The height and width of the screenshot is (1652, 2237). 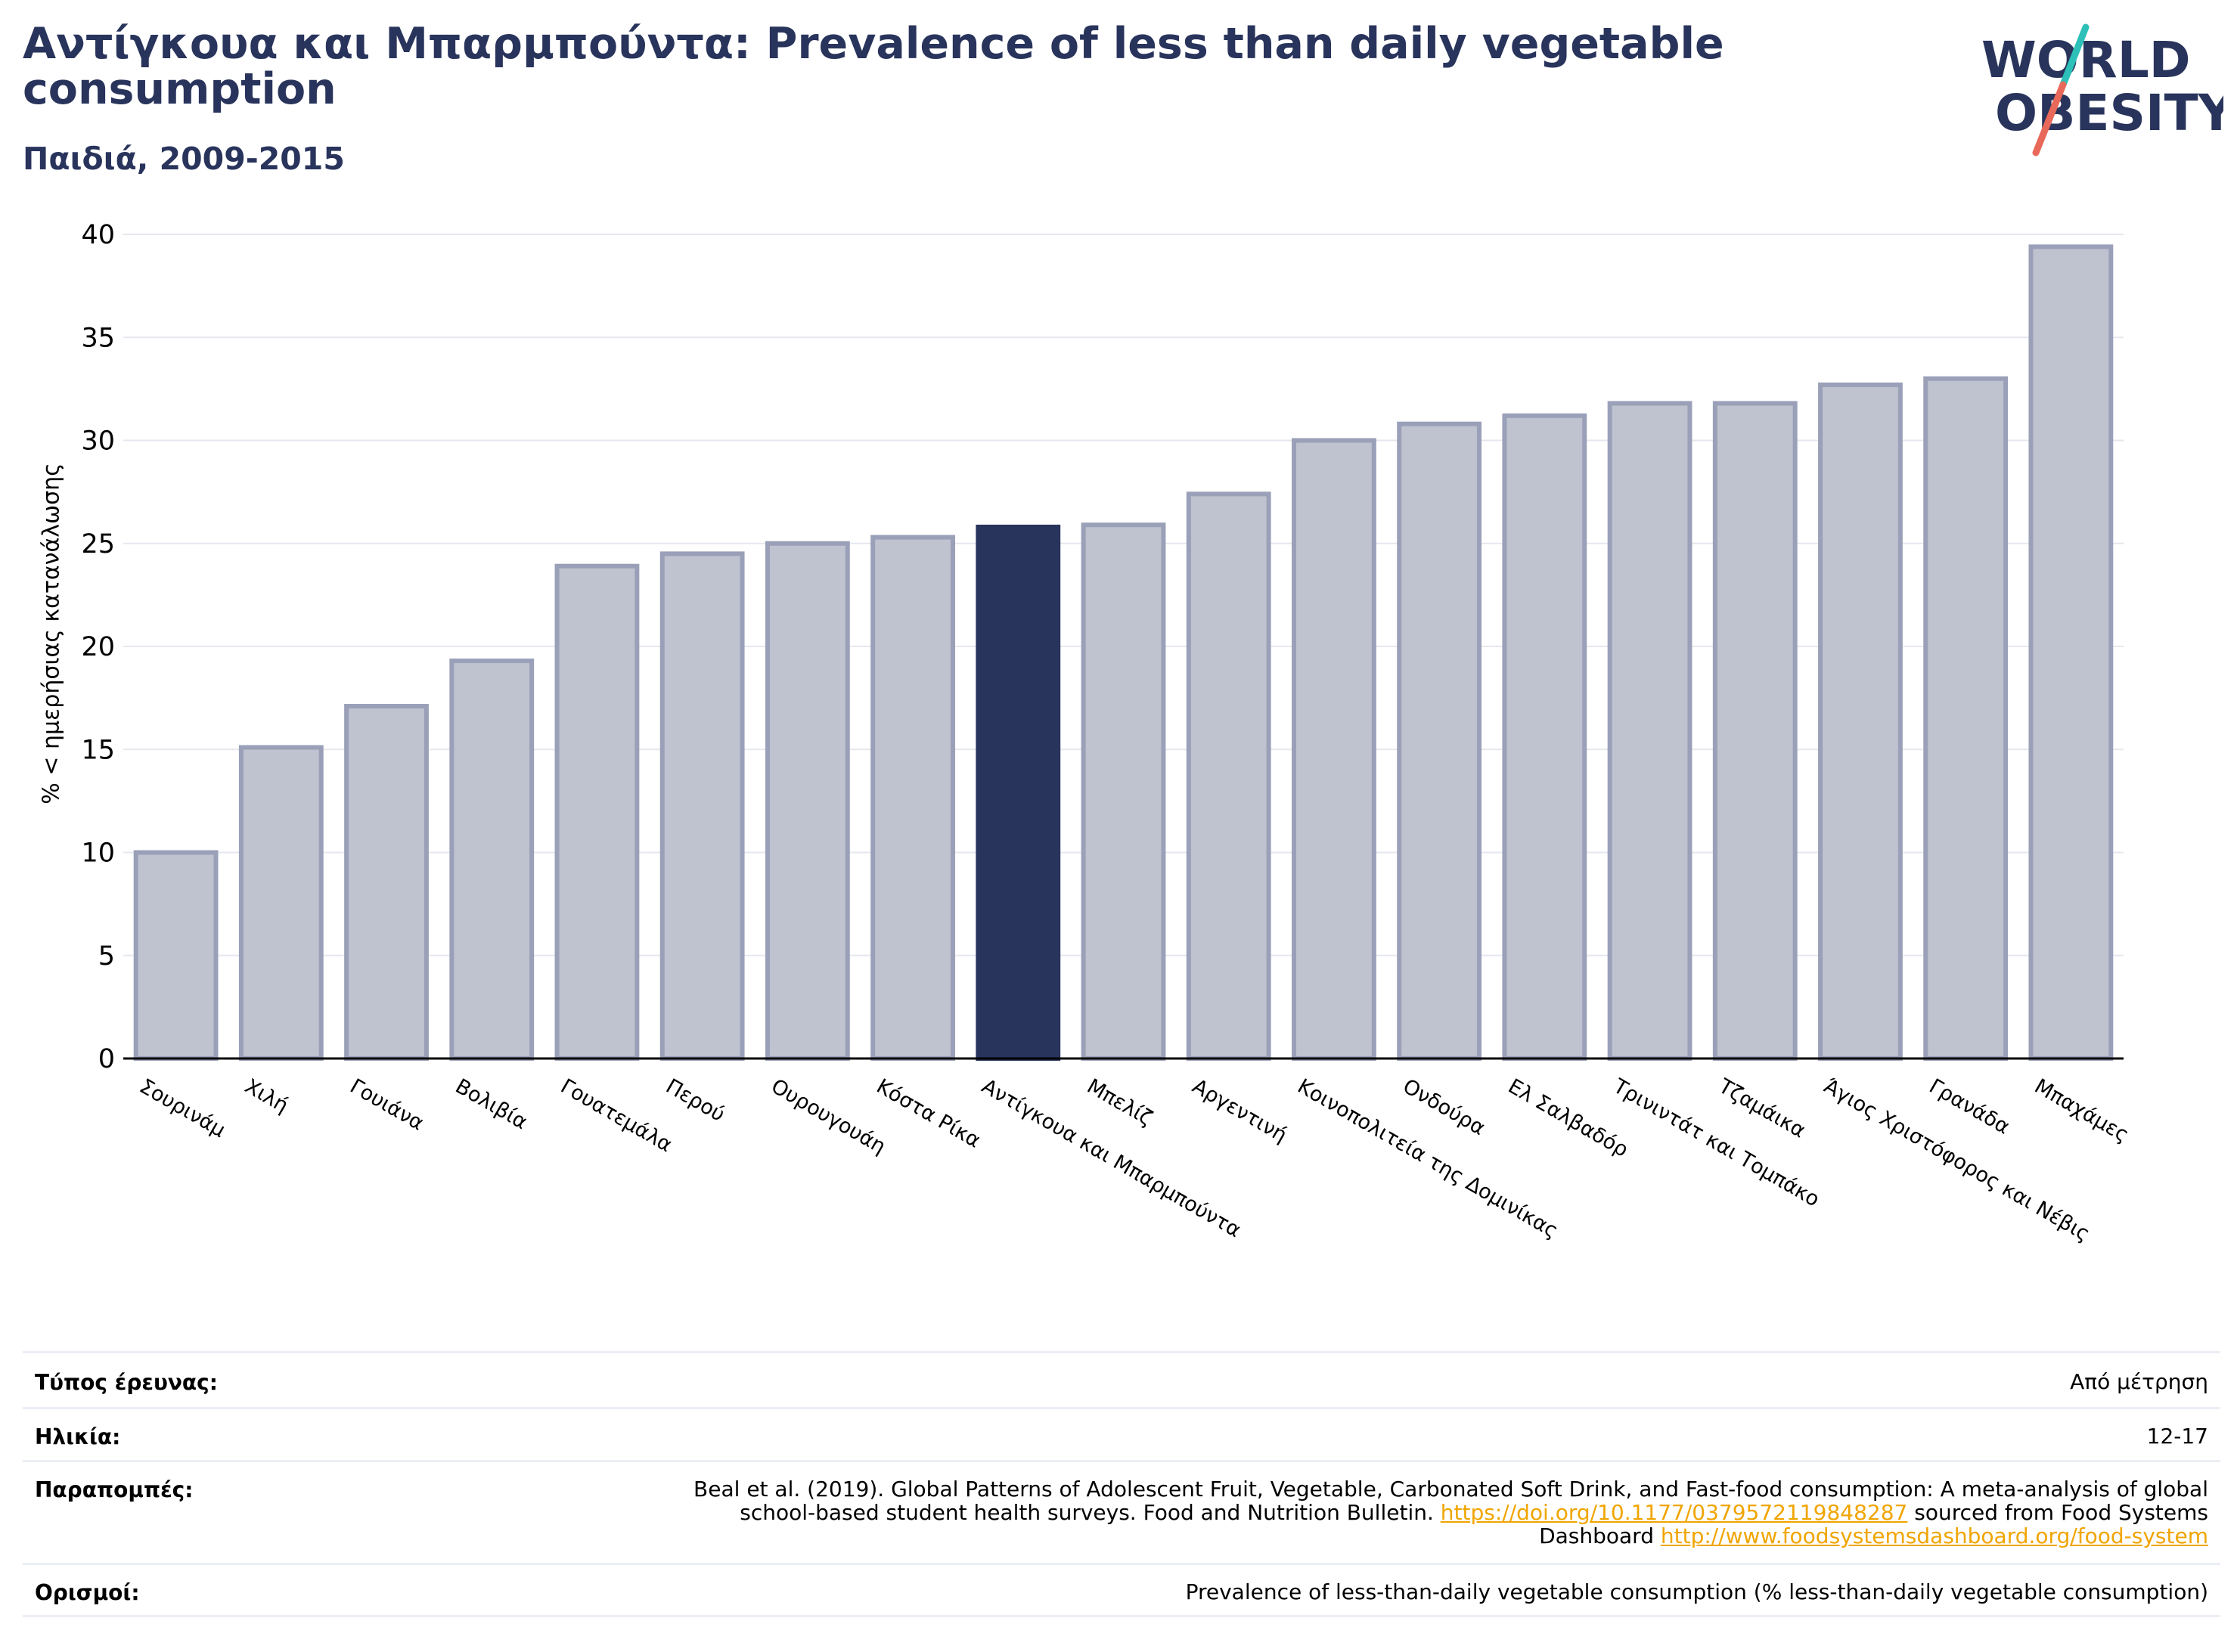 I want to click on x-tick-label: Γρανάδα, so click(x=1969, y=1107).